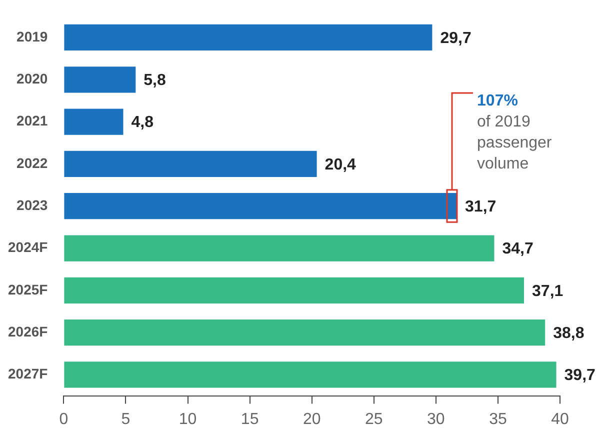 The height and width of the screenshot is (435, 610). What do you see at coordinates (32, 162) in the screenshot?
I see `y-tick-label: 2022` at bounding box center [32, 162].